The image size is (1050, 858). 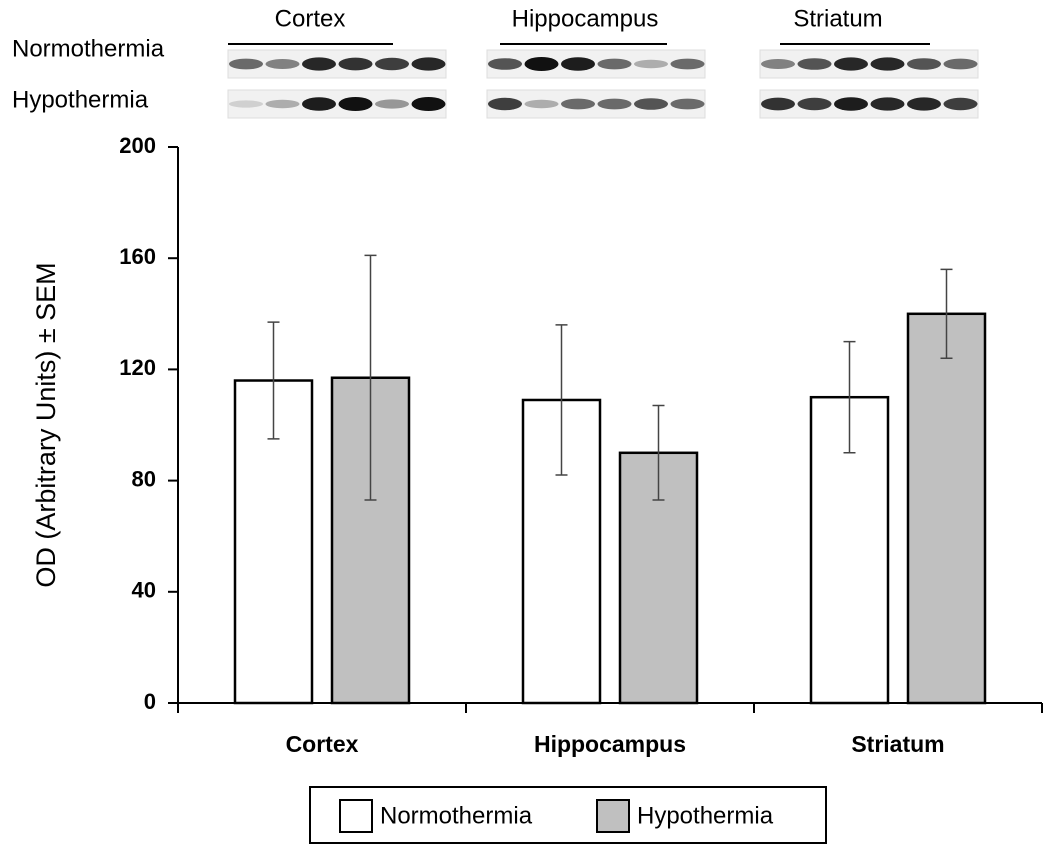 What do you see at coordinates (144, 590) in the screenshot?
I see `y-tick-label: 40` at bounding box center [144, 590].